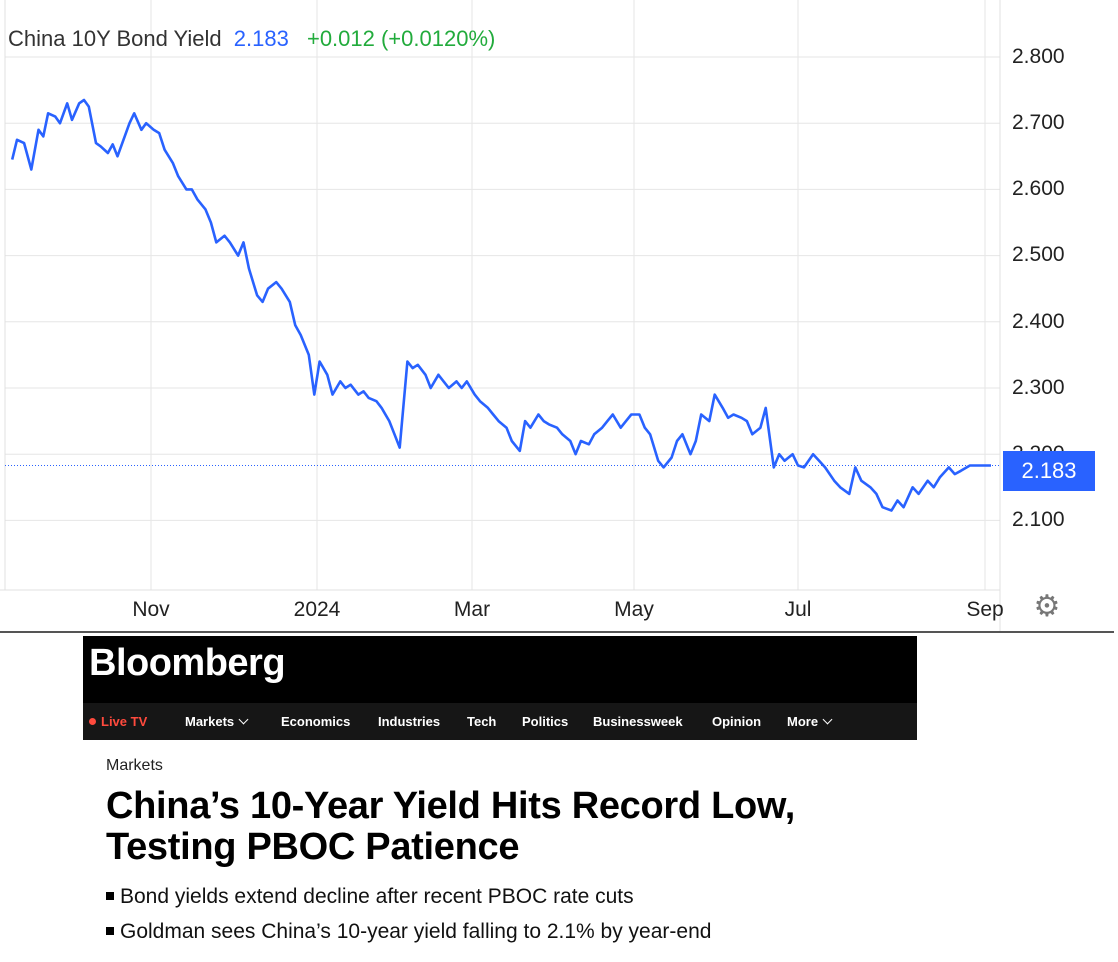 This screenshot has width=1118, height=962. I want to click on y-tick-label: 2.400, so click(1038, 321).